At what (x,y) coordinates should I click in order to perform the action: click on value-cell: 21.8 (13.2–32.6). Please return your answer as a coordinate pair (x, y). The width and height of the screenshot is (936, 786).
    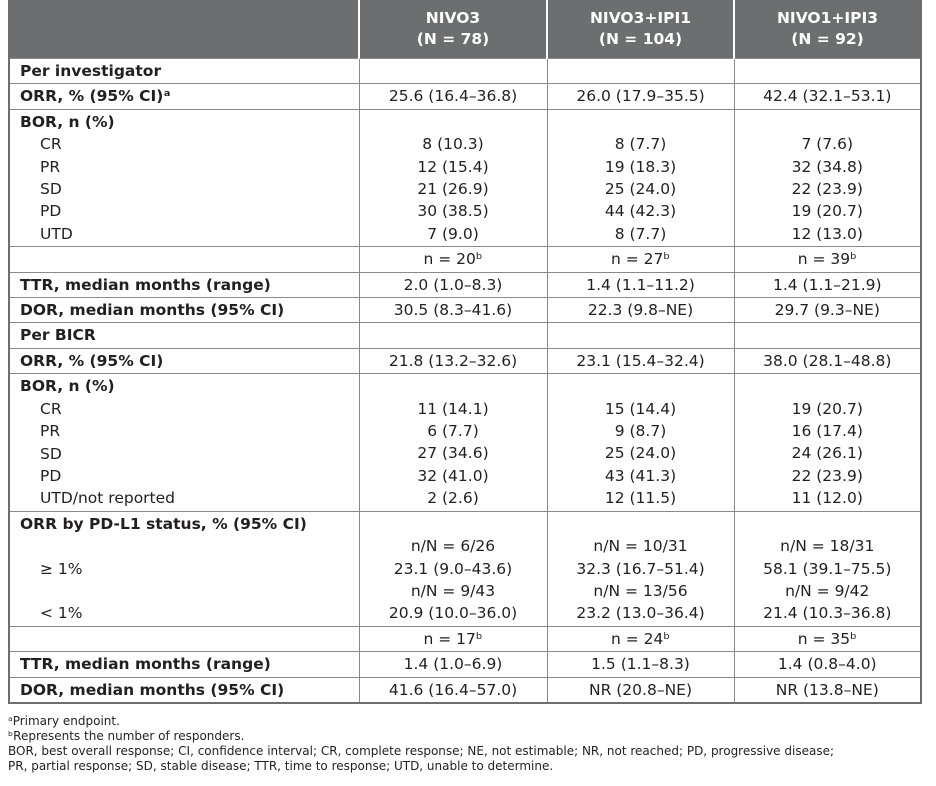
    Looking at the image, I should click on (453, 361).